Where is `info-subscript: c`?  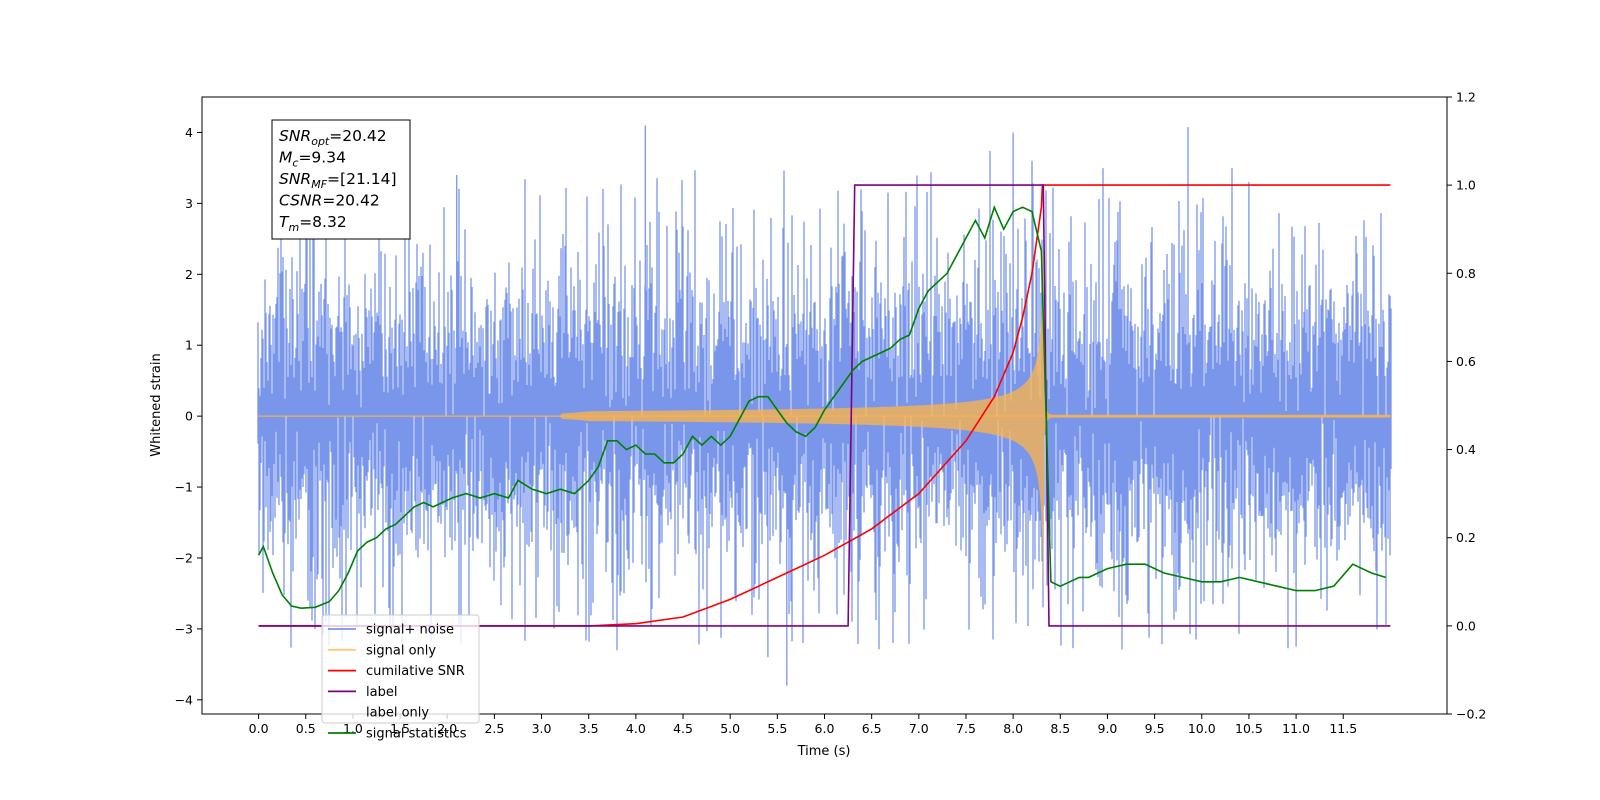 info-subscript: c is located at coordinates (295, 163).